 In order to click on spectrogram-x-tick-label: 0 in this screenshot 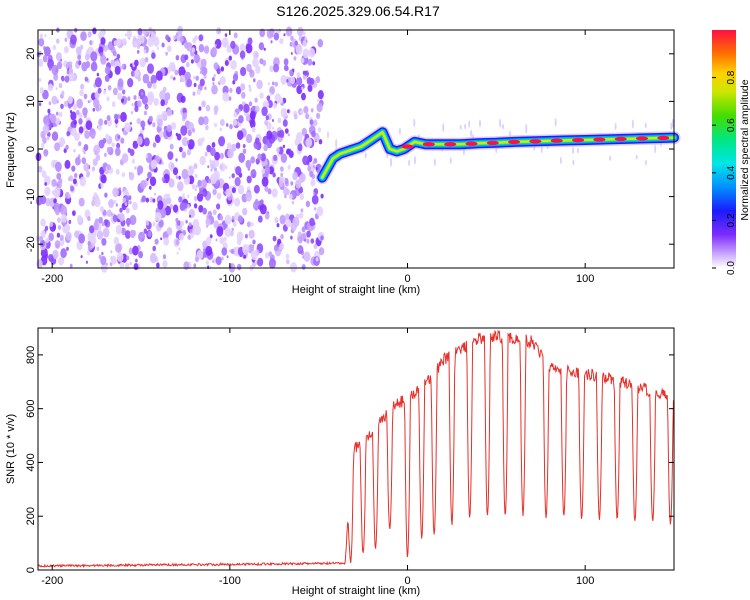, I will do `click(407, 279)`.